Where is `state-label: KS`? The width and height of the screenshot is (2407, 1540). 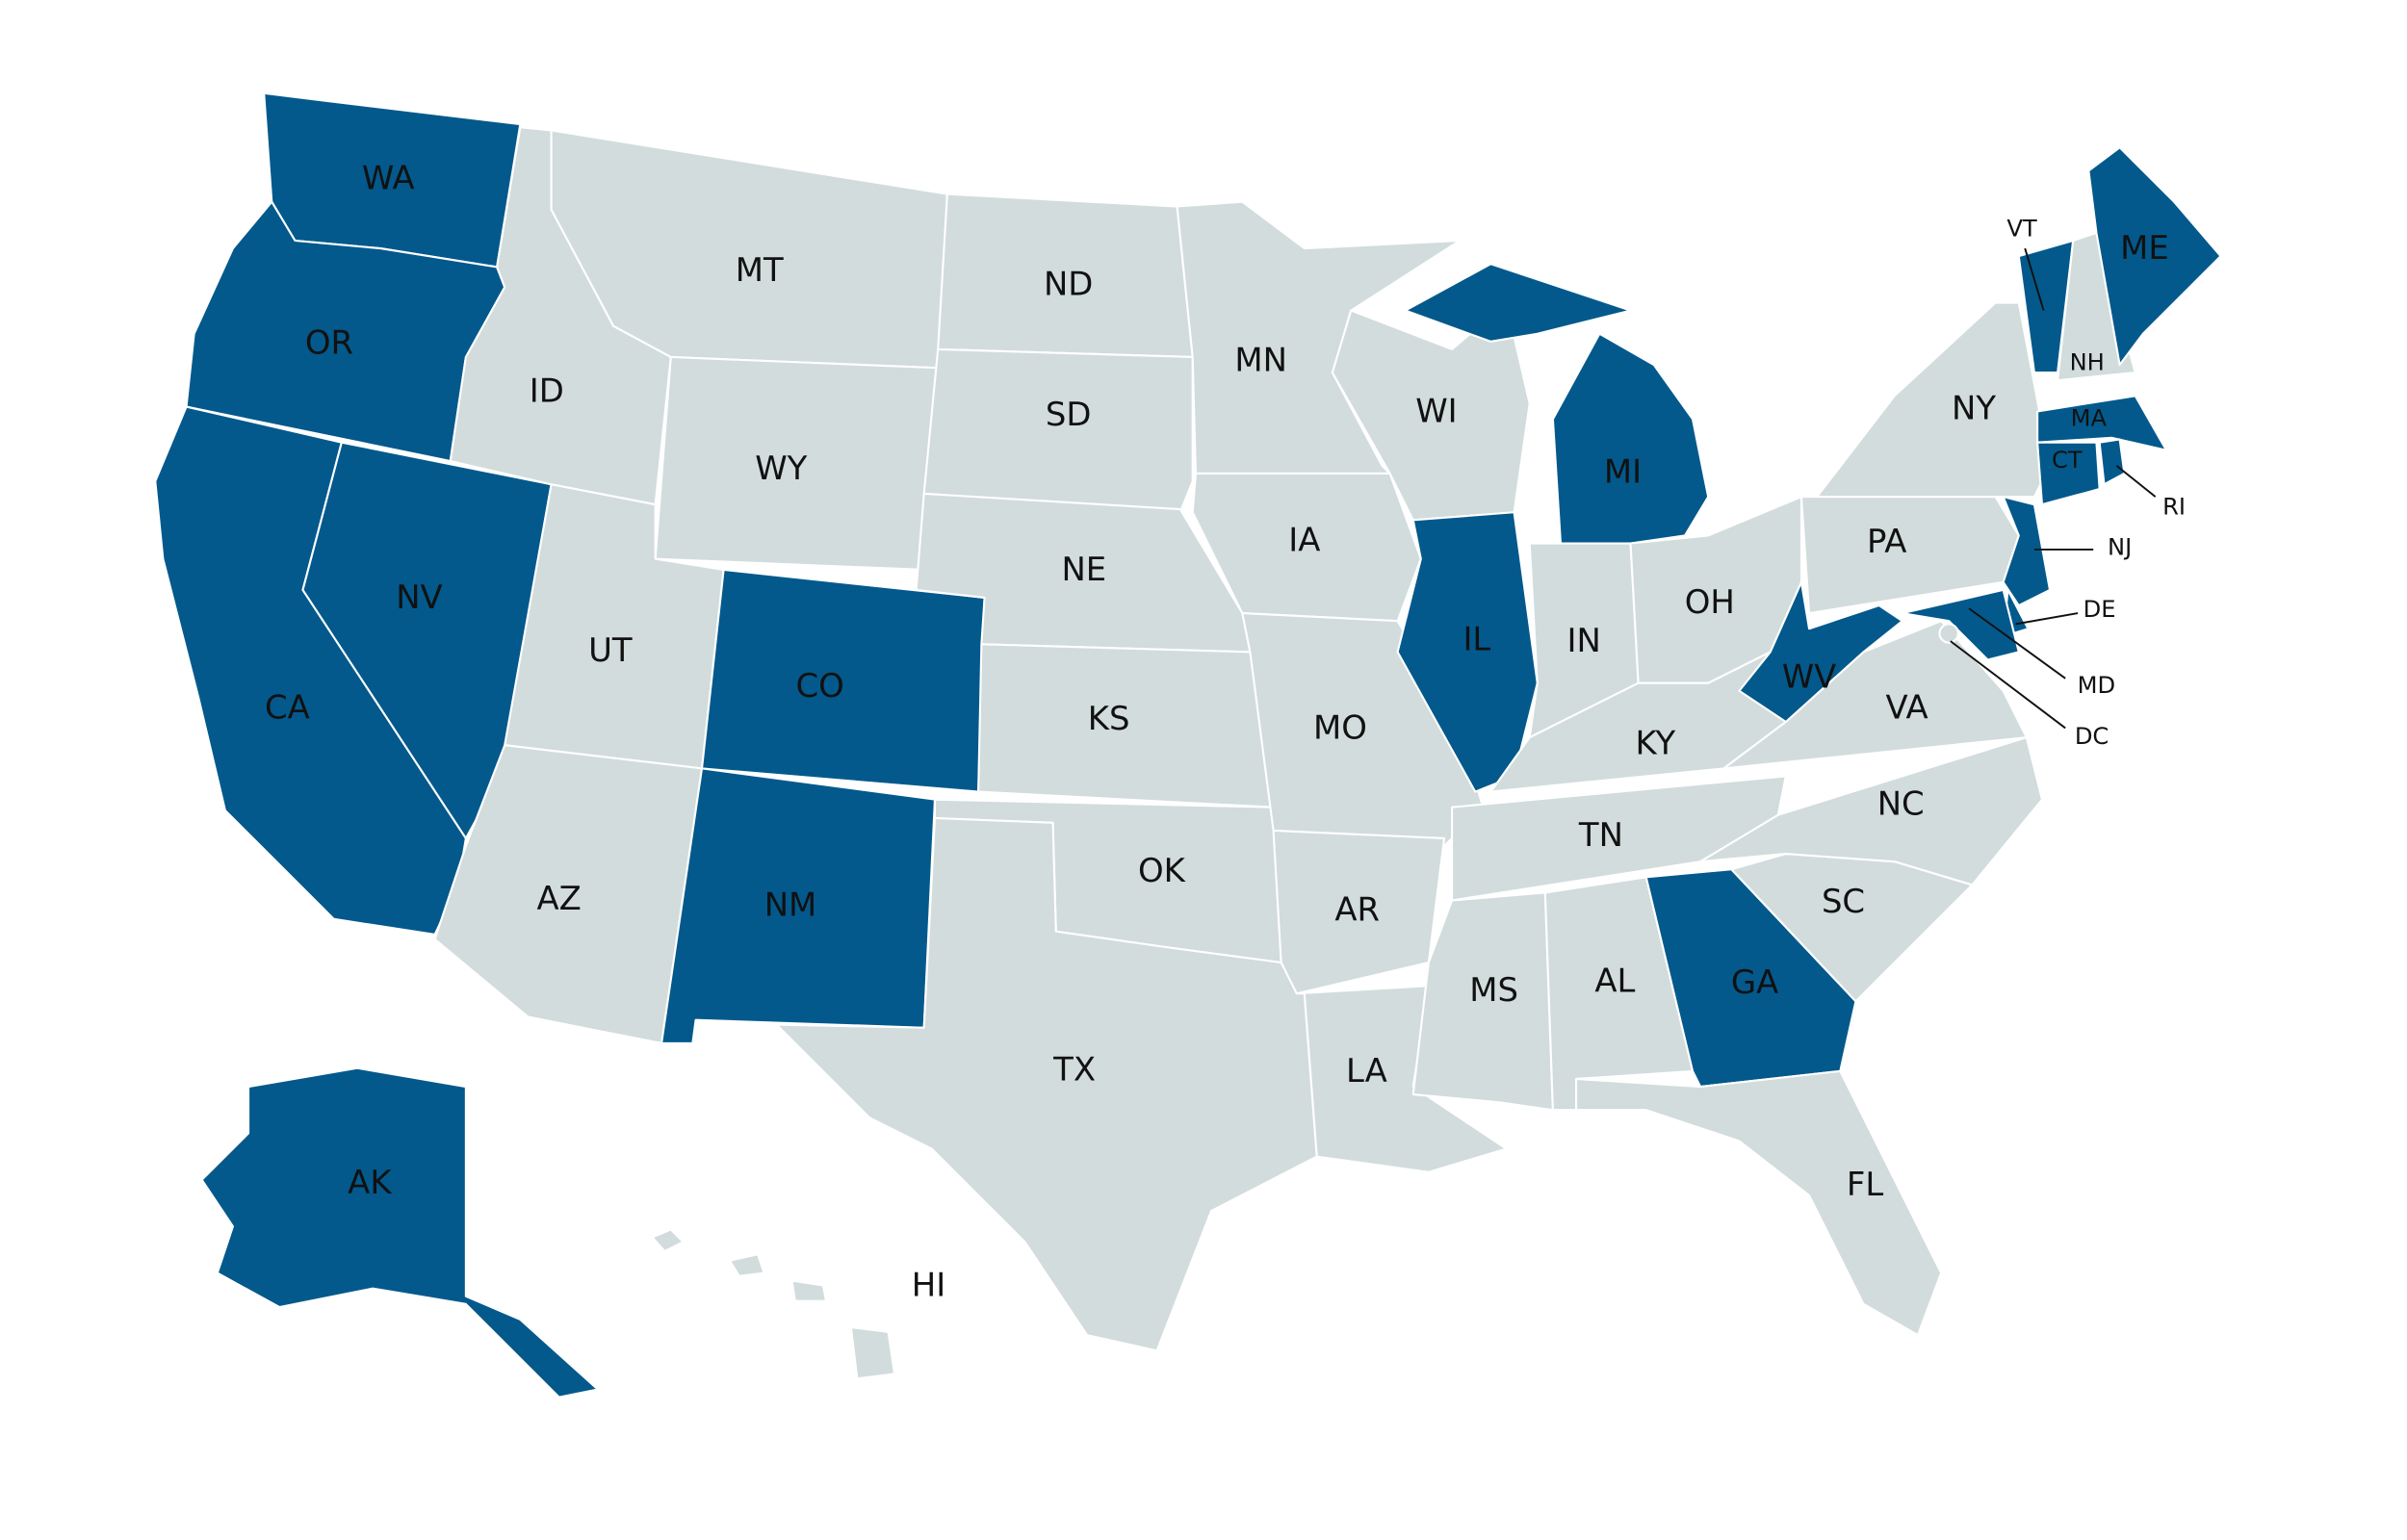 state-label: KS is located at coordinates (1109, 718).